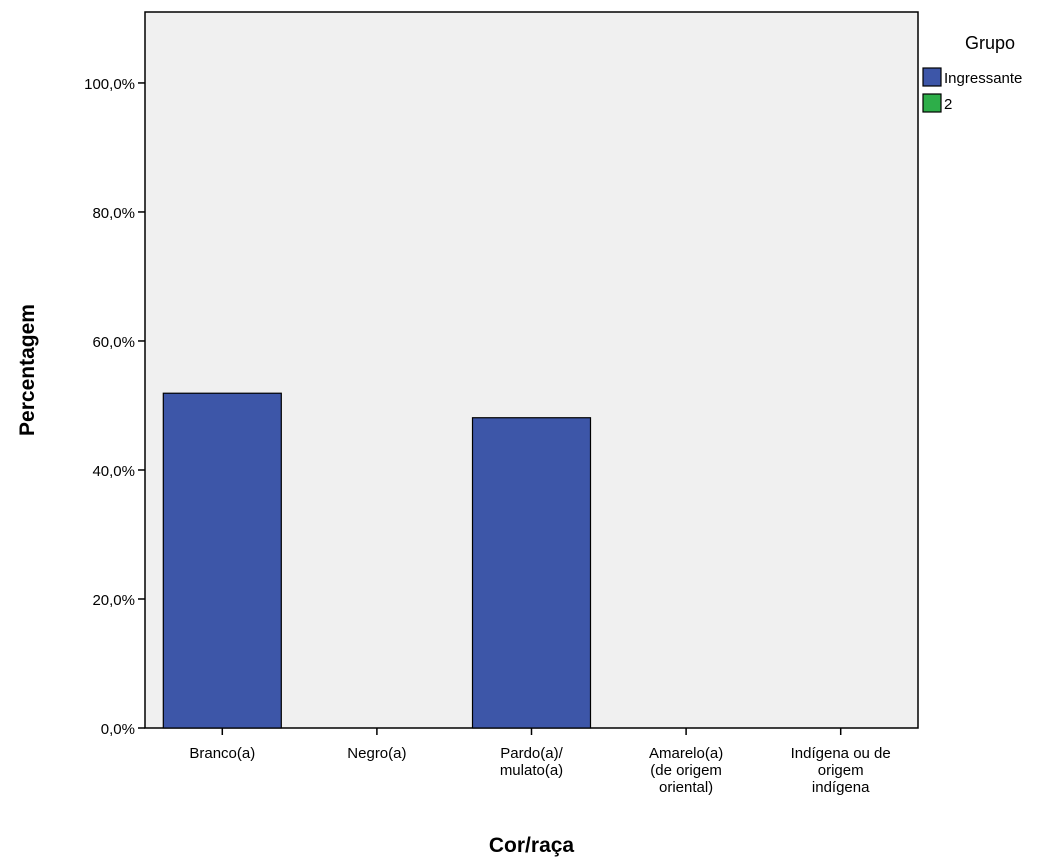 This screenshot has height=863, width=1063. What do you see at coordinates (118, 729) in the screenshot?
I see `y-tick-label: 0,0%` at bounding box center [118, 729].